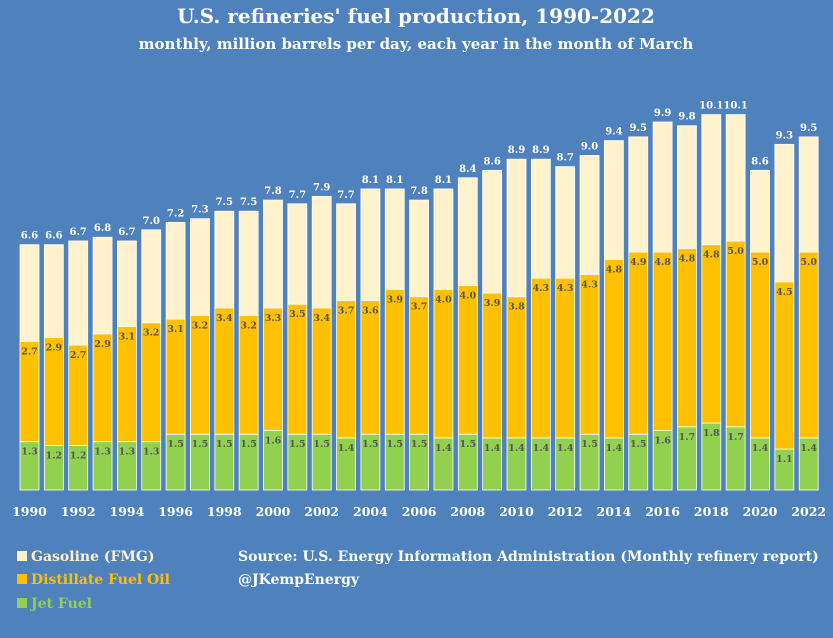 The image size is (833, 638). Describe the element at coordinates (638, 194) in the screenshot. I see `bar-gasoline-2015` at that location.